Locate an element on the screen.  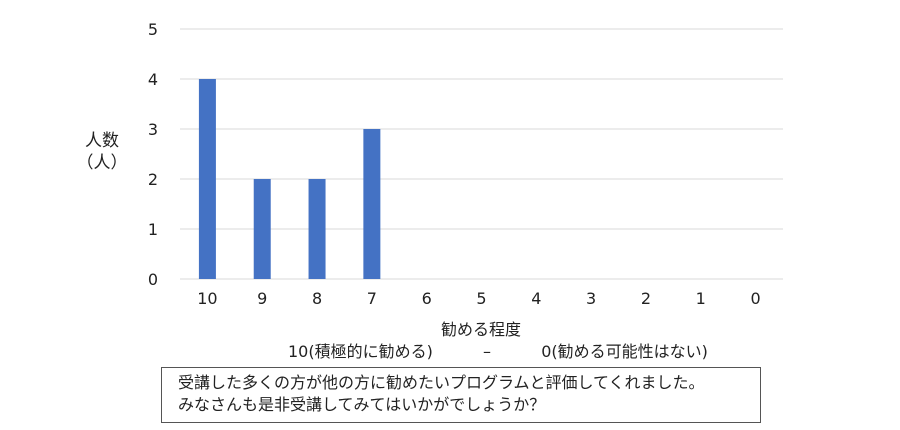
x-tick-label: 6 is located at coordinates (427, 298).